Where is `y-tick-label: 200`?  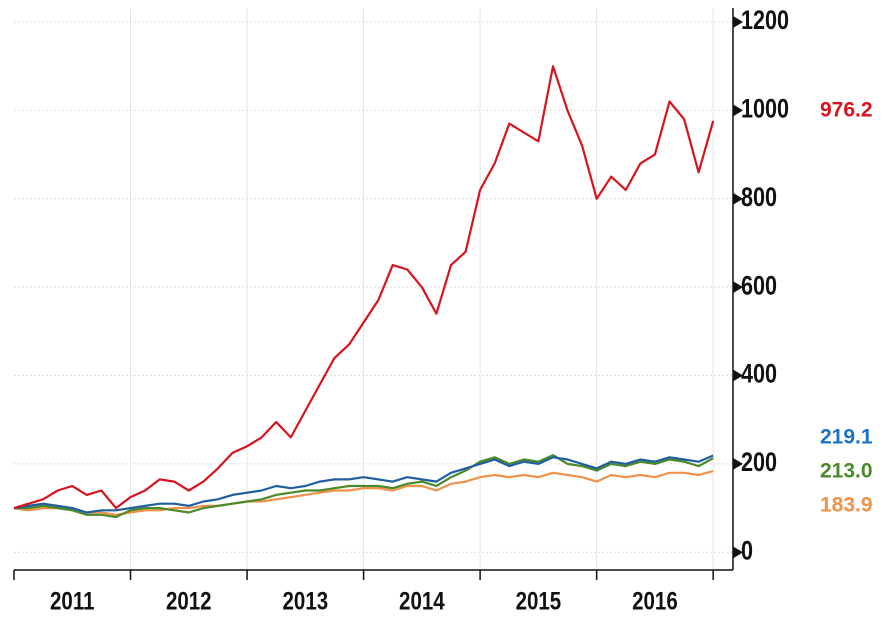
y-tick-label: 200 is located at coordinates (759, 463).